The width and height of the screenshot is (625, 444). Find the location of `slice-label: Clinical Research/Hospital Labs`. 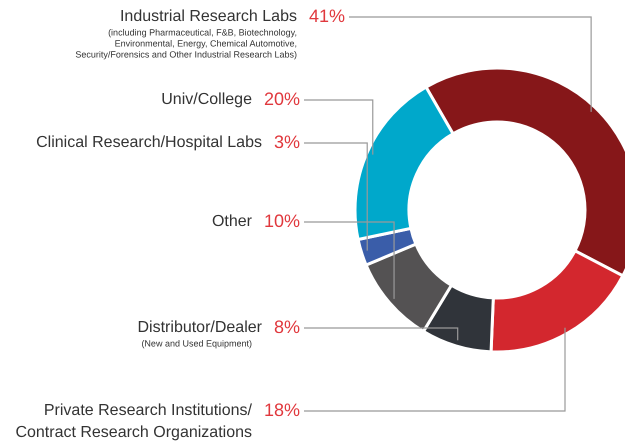

slice-label: Clinical Research/Hospital Labs is located at coordinates (149, 143).